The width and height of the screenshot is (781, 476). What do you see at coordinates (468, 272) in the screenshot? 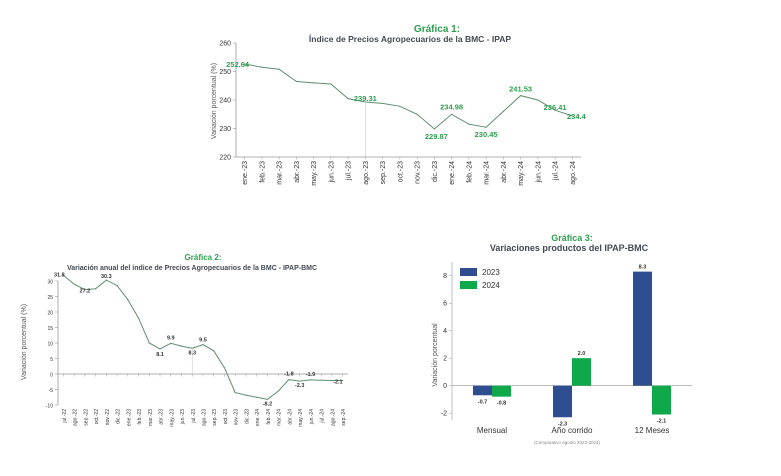
I see `legend-swatch` at bounding box center [468, 272].